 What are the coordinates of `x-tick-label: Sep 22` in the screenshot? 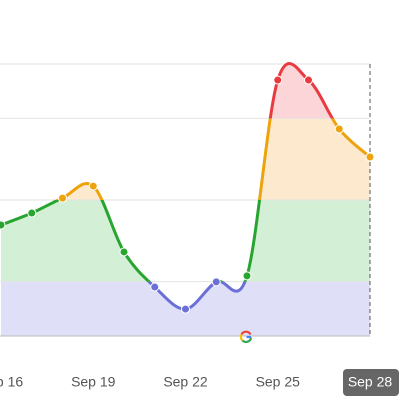 It's located at (185, 382).